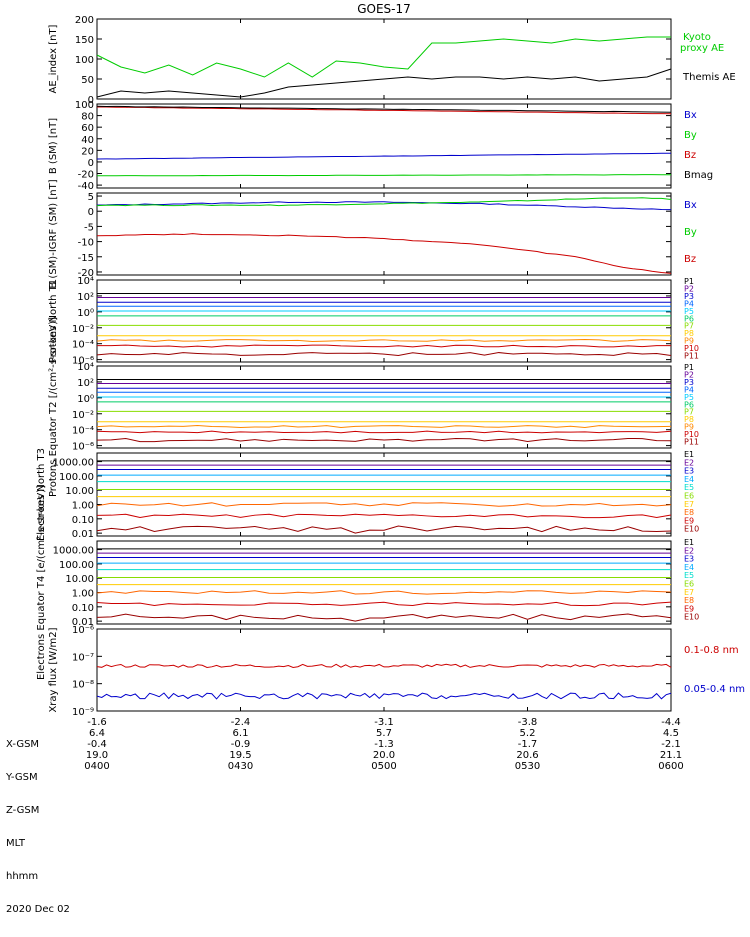 The width and height of the screenshot is (750, 937). I want to click on y-tick-label: 10⁰, so click(85, 313).